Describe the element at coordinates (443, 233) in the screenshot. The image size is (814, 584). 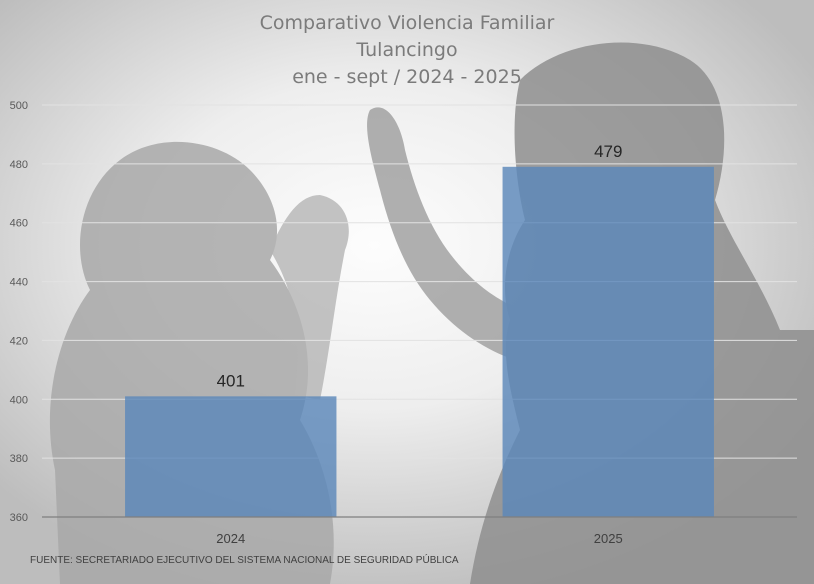
I see `man-arm` at that location.